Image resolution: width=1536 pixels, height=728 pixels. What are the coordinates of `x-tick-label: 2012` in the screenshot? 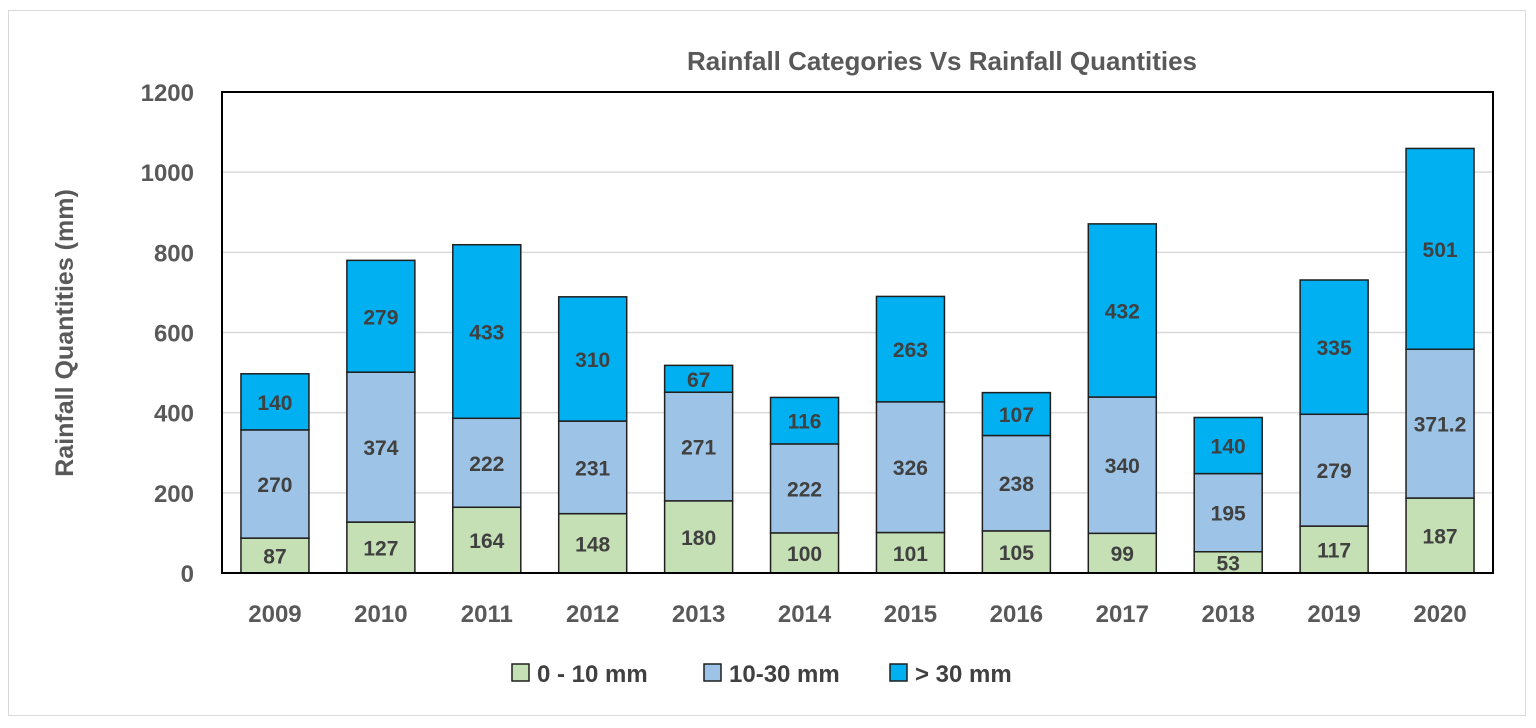 It's located at (592, 614).